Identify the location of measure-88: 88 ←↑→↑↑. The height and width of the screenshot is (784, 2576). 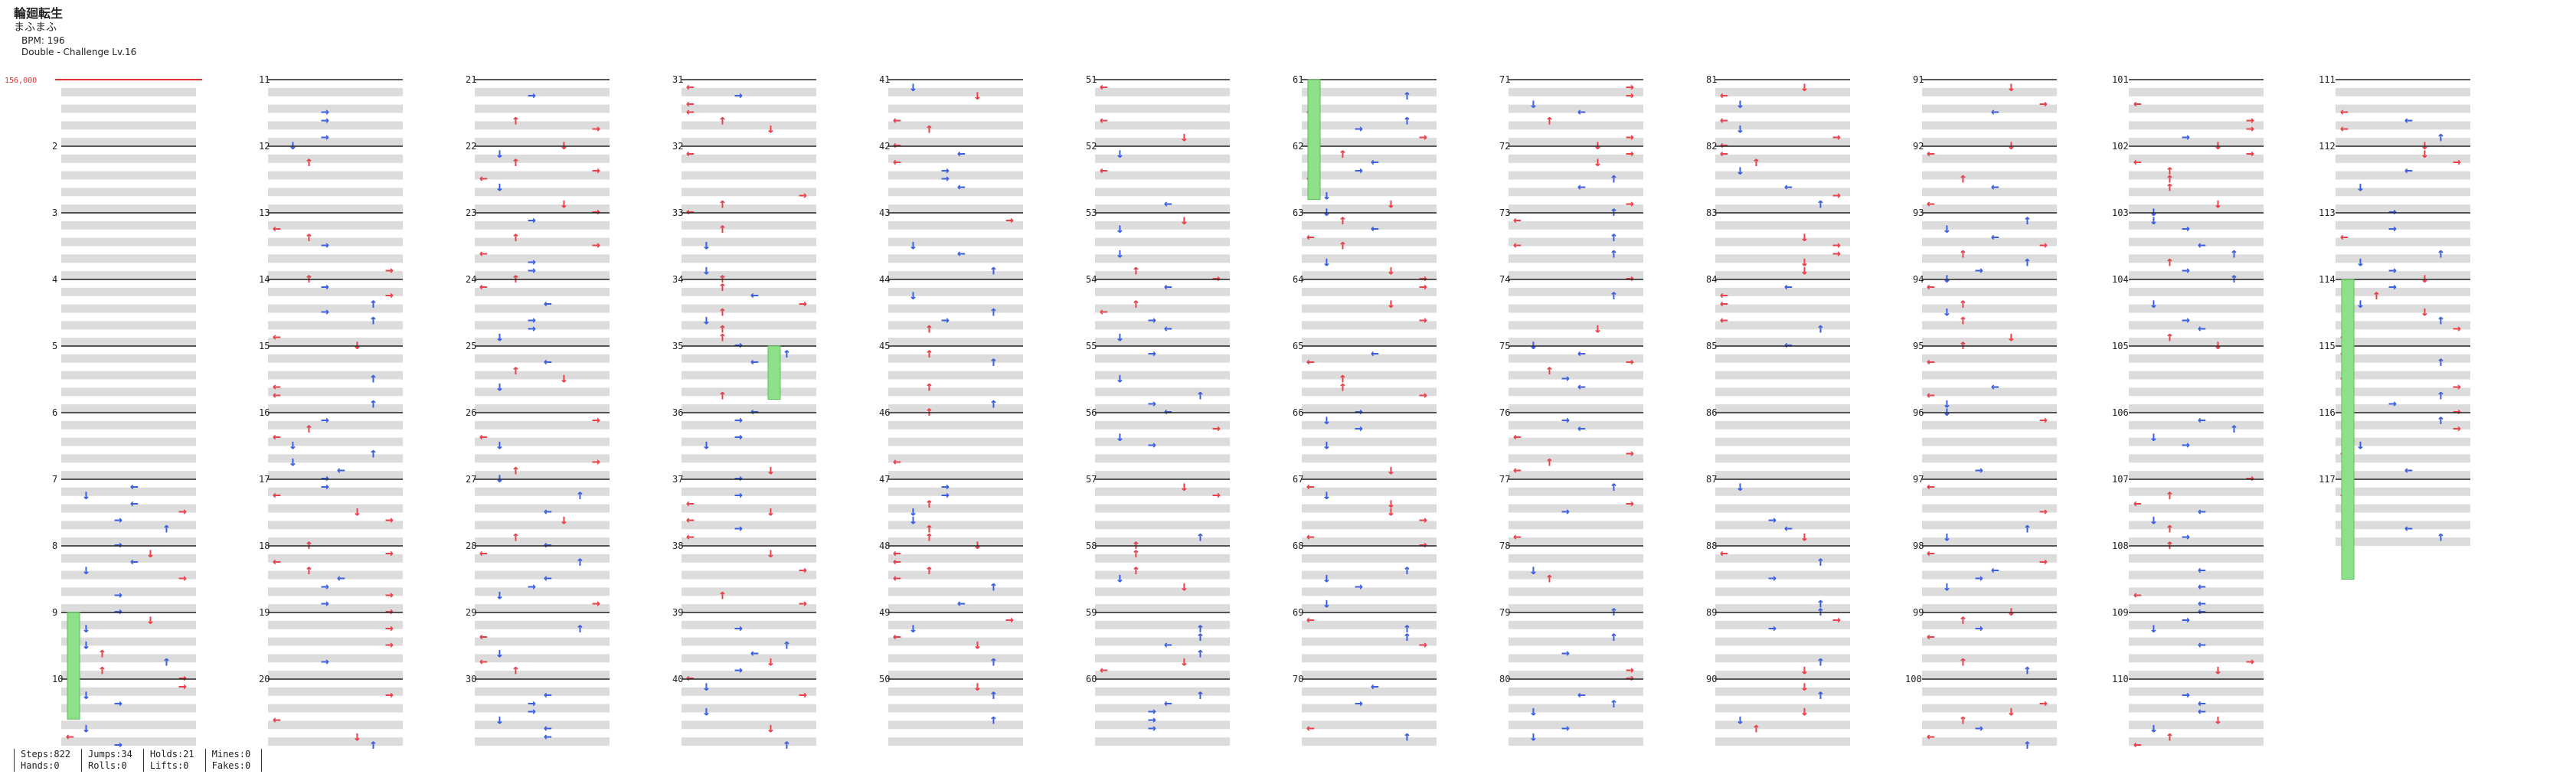
(1778, 580).